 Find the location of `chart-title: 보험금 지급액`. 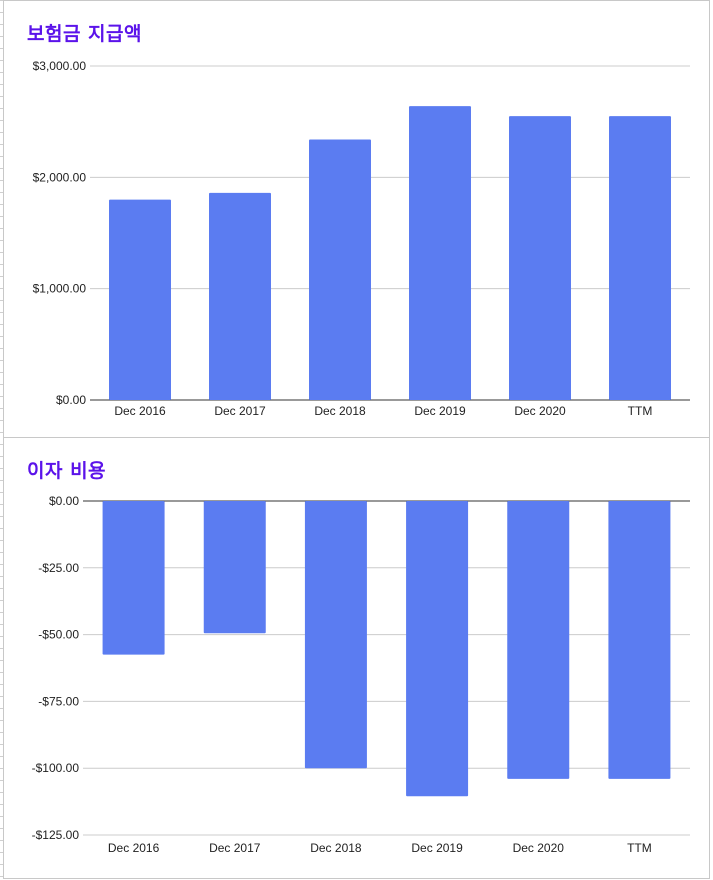

chart-title: 보험금 지급액 is located at coordinates (84, 34).